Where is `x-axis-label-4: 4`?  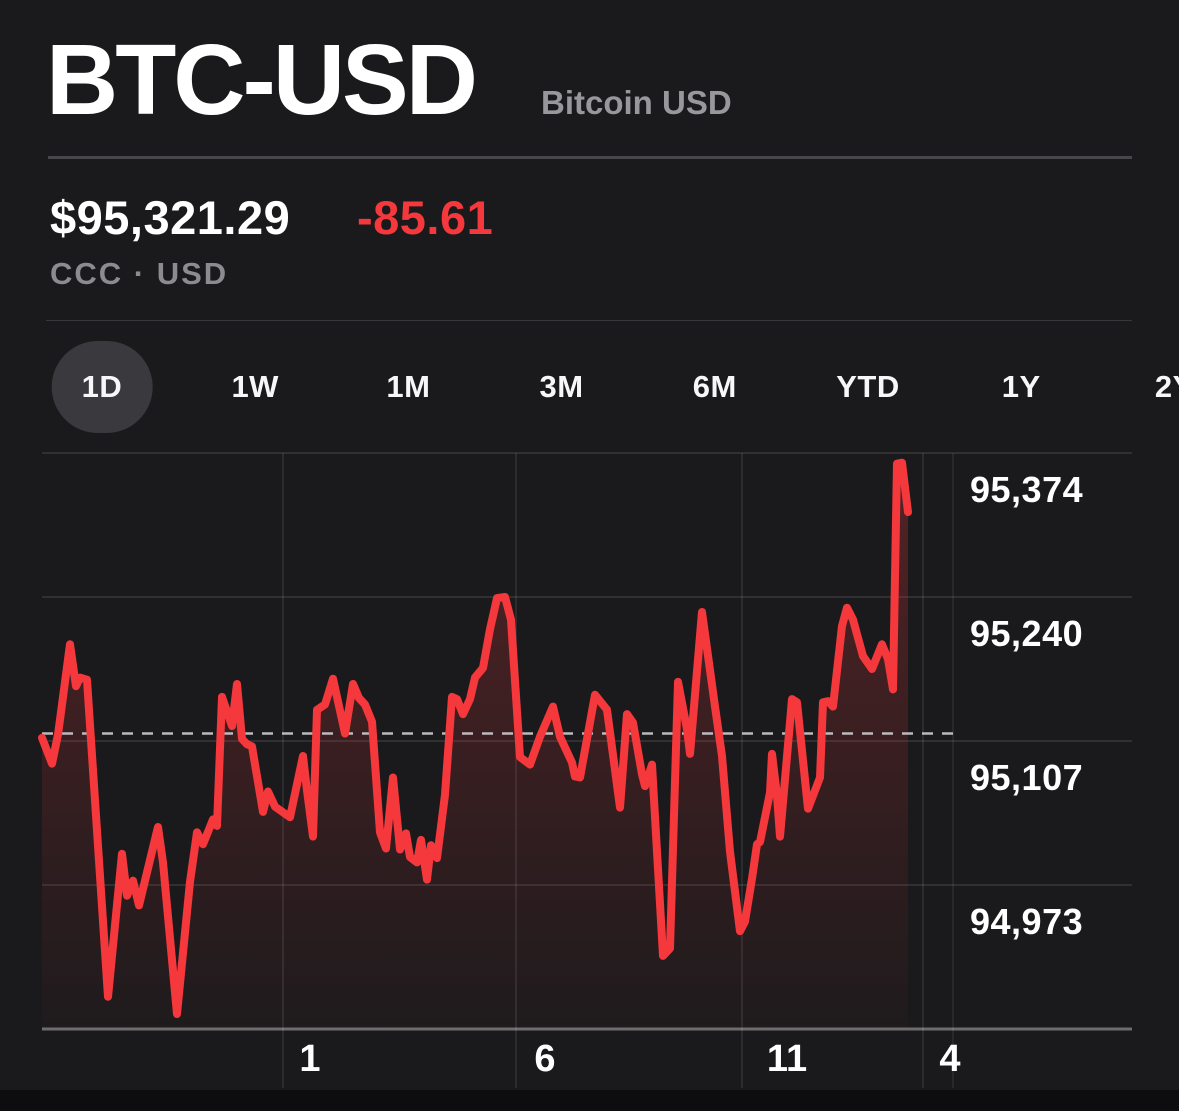
x-axis-label-4: 4 is located at coordinates (950, 1059).